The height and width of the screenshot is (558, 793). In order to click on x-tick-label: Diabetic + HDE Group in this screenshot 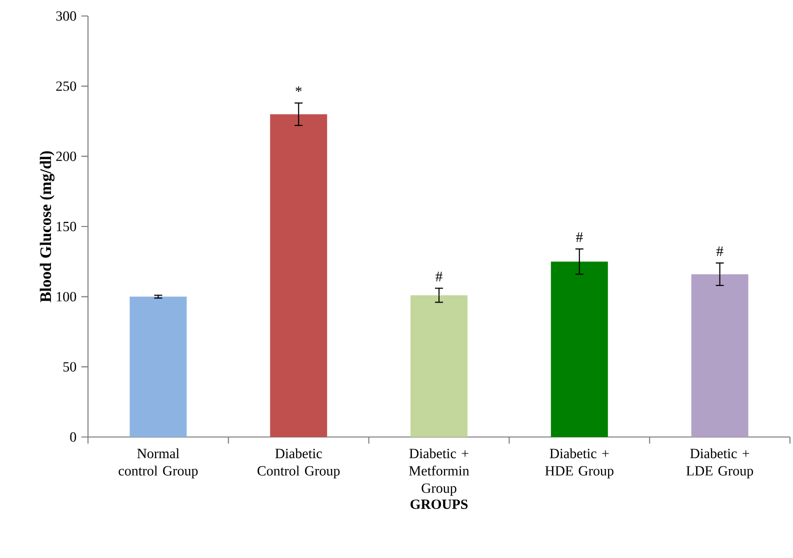, I will do `click(579, 463)`.